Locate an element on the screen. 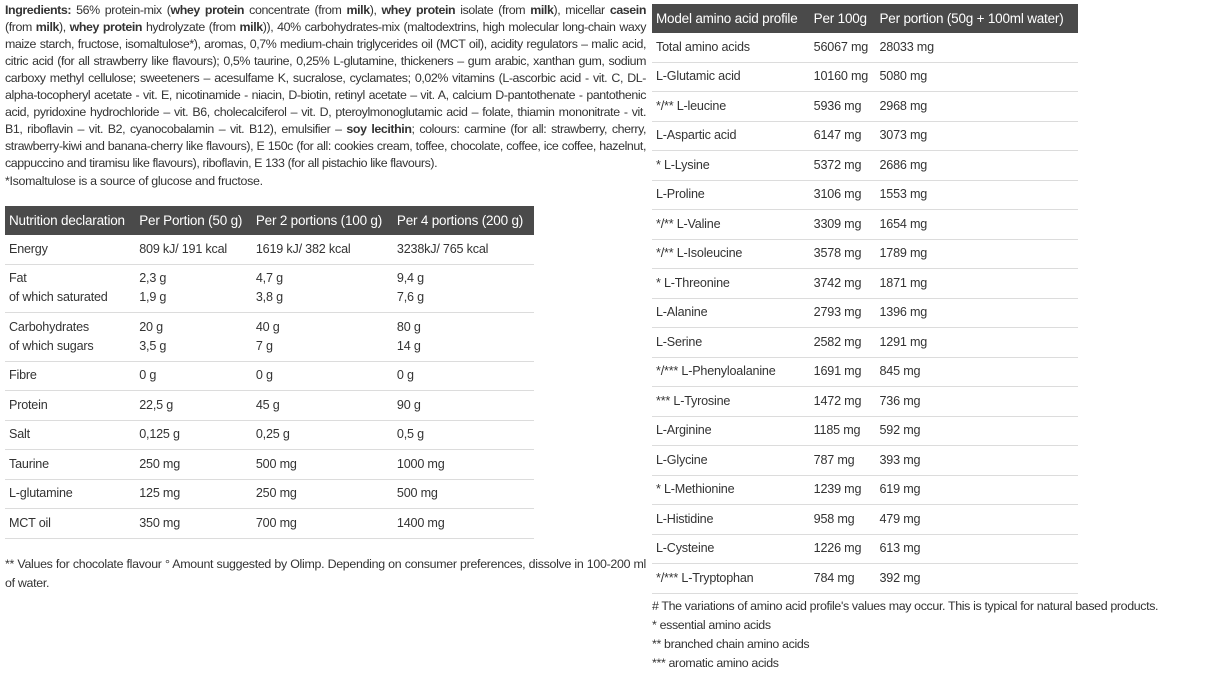 The image size is (1214, 673). nutrition-cell-line: Salt is located at coordinates (70, 434).